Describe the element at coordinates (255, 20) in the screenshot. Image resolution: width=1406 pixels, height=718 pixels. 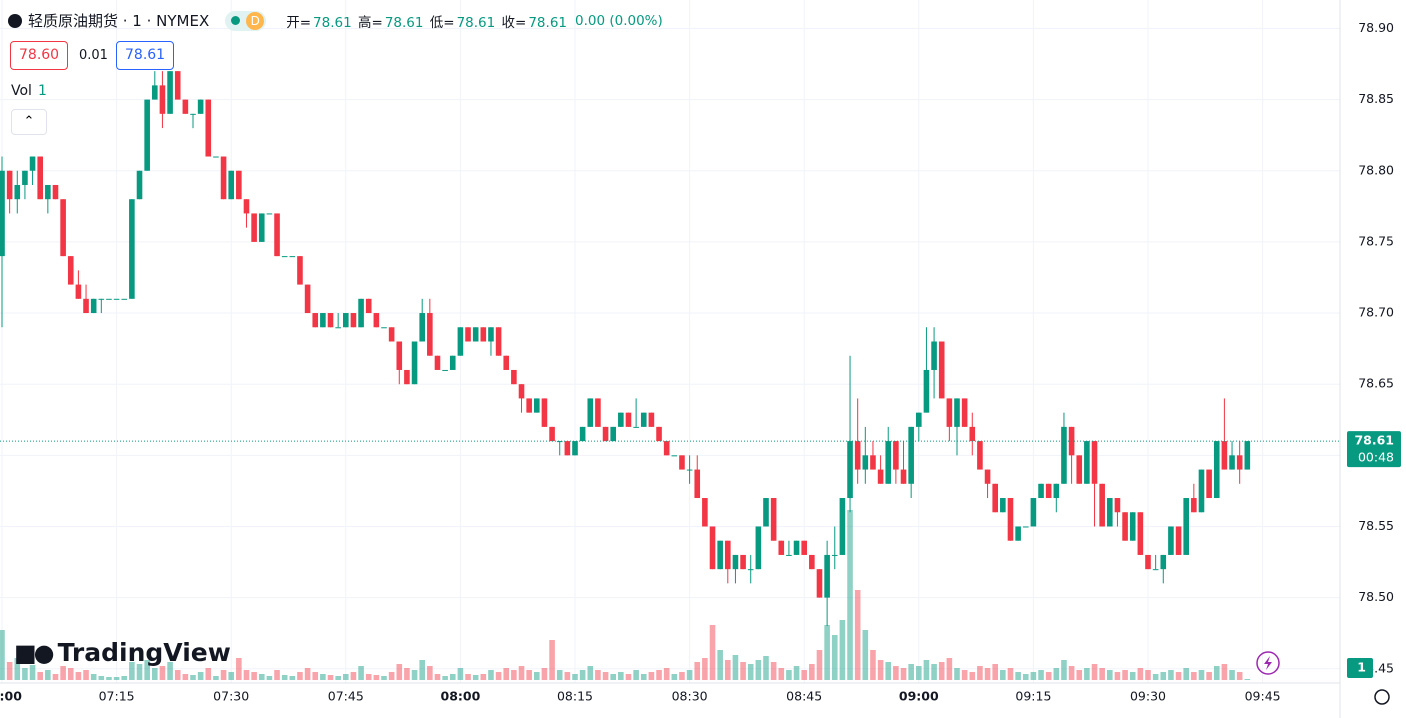
I see `badge: D` at that location.